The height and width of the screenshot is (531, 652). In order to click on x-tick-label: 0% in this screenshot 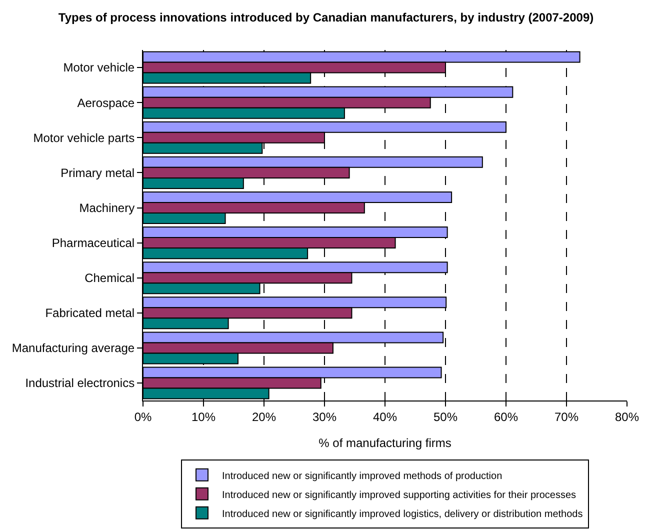, I will do `click(143, 417)`.